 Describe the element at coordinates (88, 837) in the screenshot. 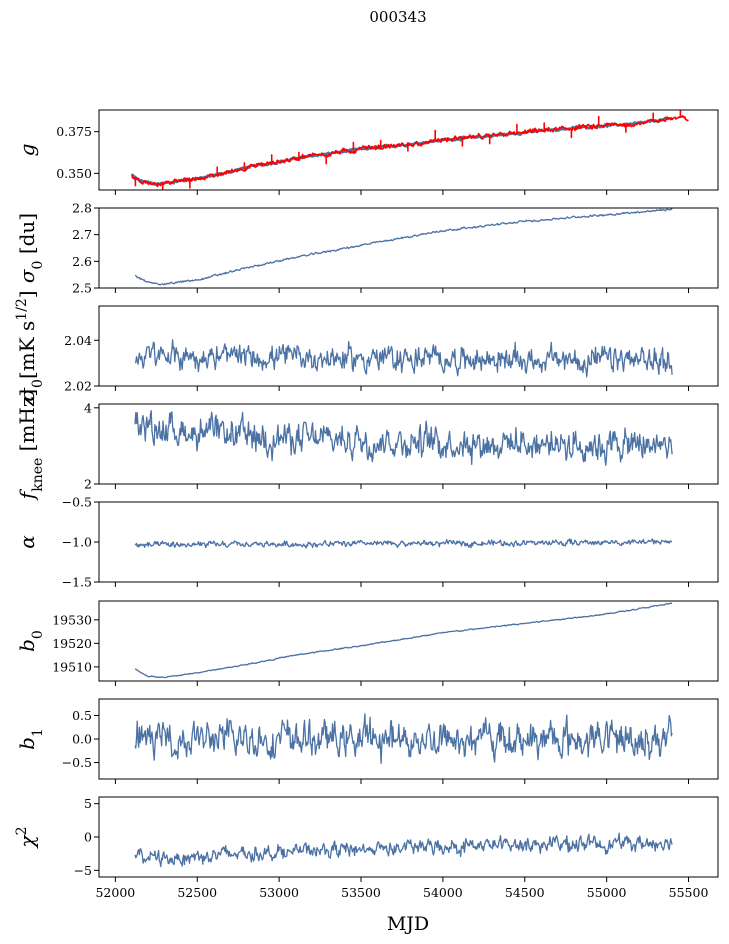

I see `y-tick-label: 0` at that location.